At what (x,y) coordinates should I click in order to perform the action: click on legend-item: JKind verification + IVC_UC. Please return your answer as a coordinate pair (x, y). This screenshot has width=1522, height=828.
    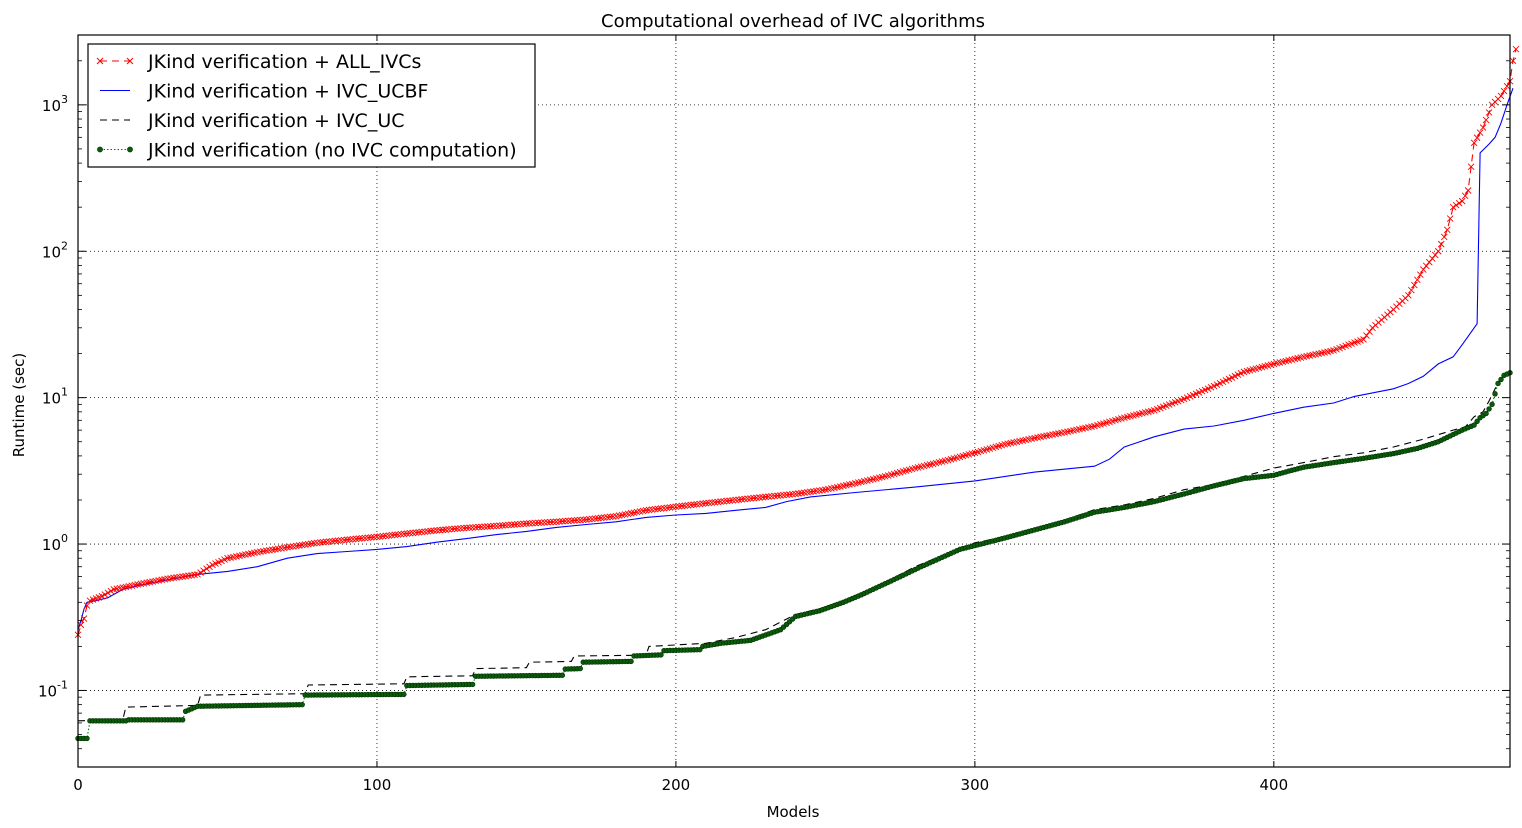
    Looking at the image, I should click on (252, 121).